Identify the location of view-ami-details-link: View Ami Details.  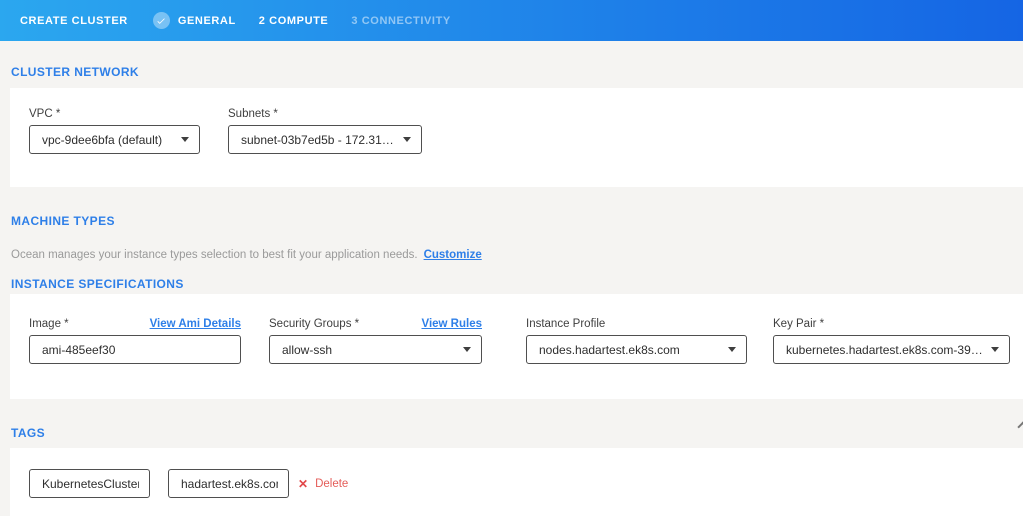
(195, 324).